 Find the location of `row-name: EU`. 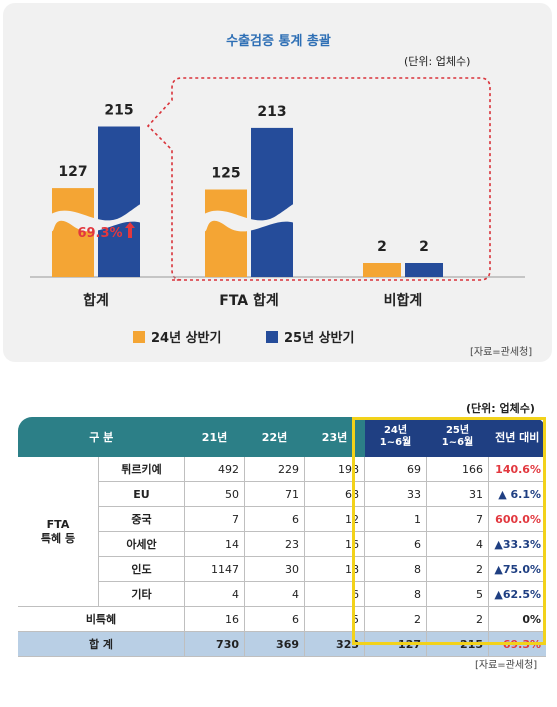

row-name: EU is located at coordinates (141, 494).